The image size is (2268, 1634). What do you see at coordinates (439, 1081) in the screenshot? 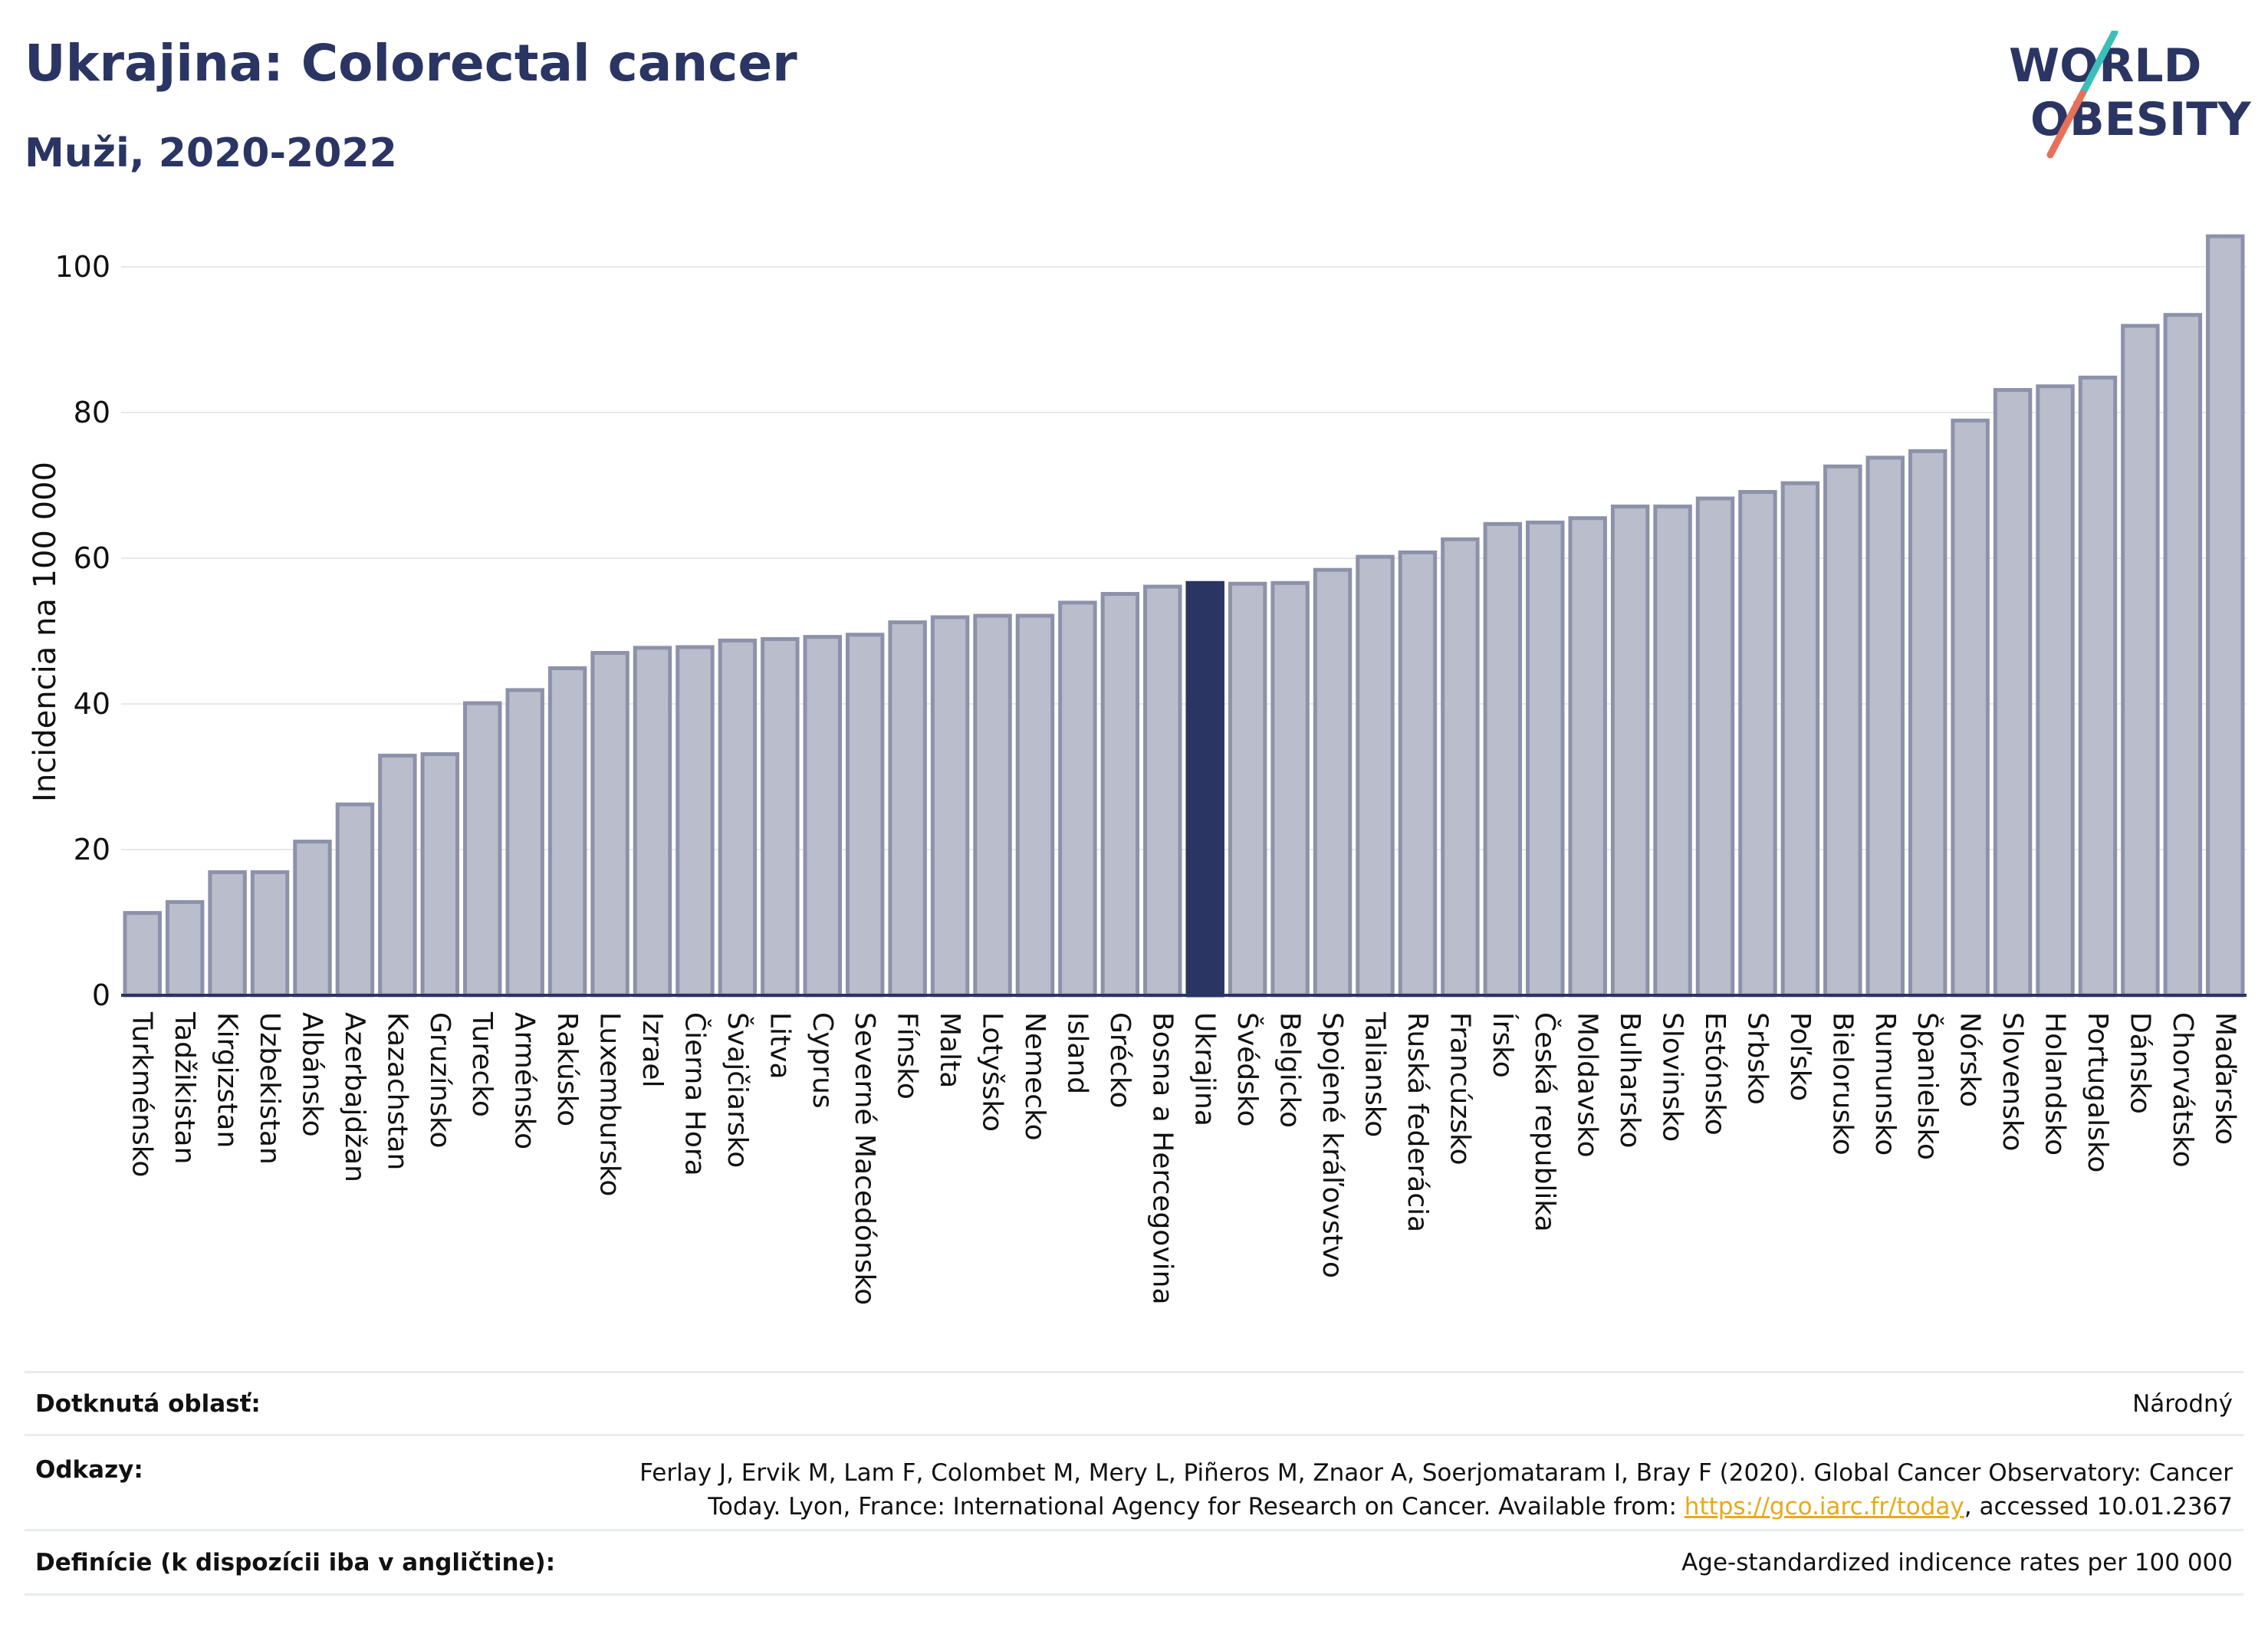
I see `x-tick-label: Gruzínsko` at bounding box center [439, 1081].